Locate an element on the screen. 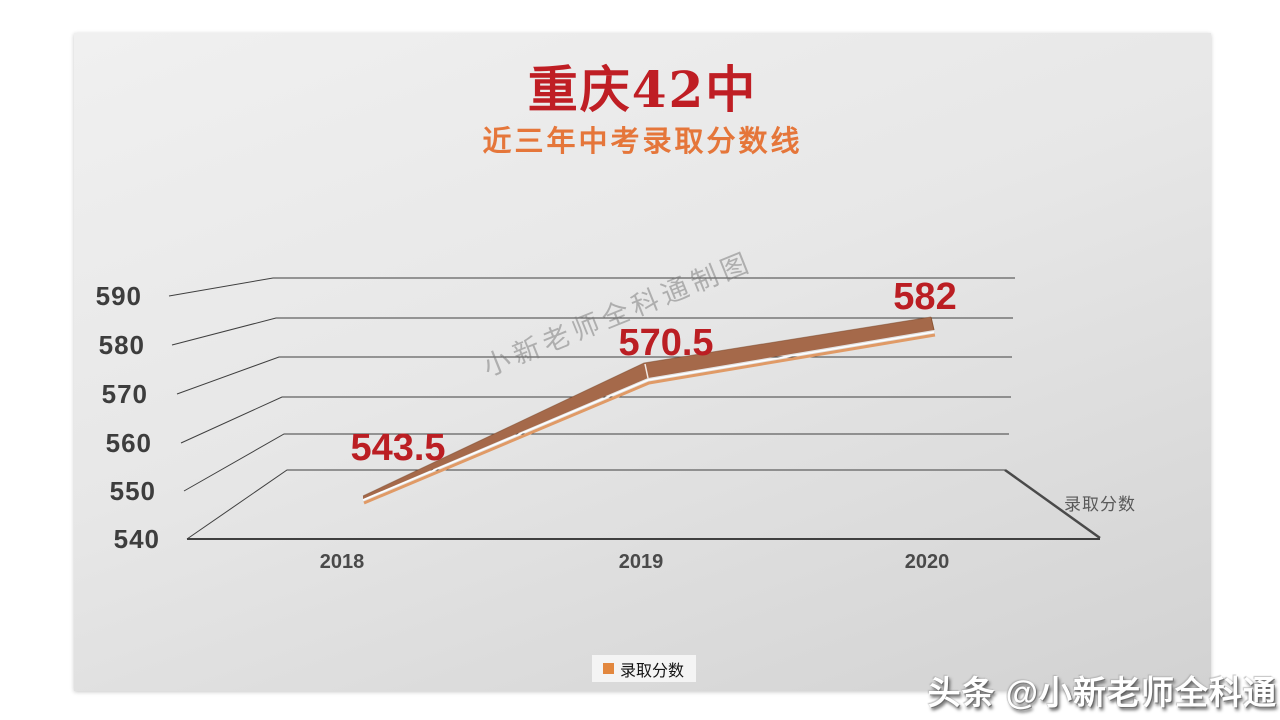  y-tick-540: 540 is located at coordinates (136, 539).